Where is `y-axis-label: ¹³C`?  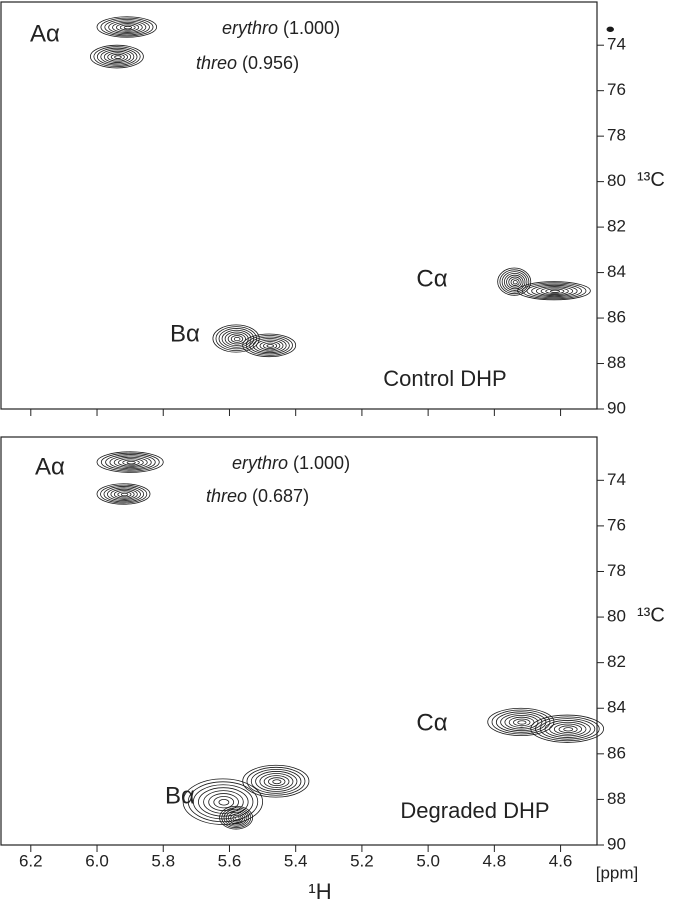 y-axis-label: ¹³C is located at coordinates (651, 180).